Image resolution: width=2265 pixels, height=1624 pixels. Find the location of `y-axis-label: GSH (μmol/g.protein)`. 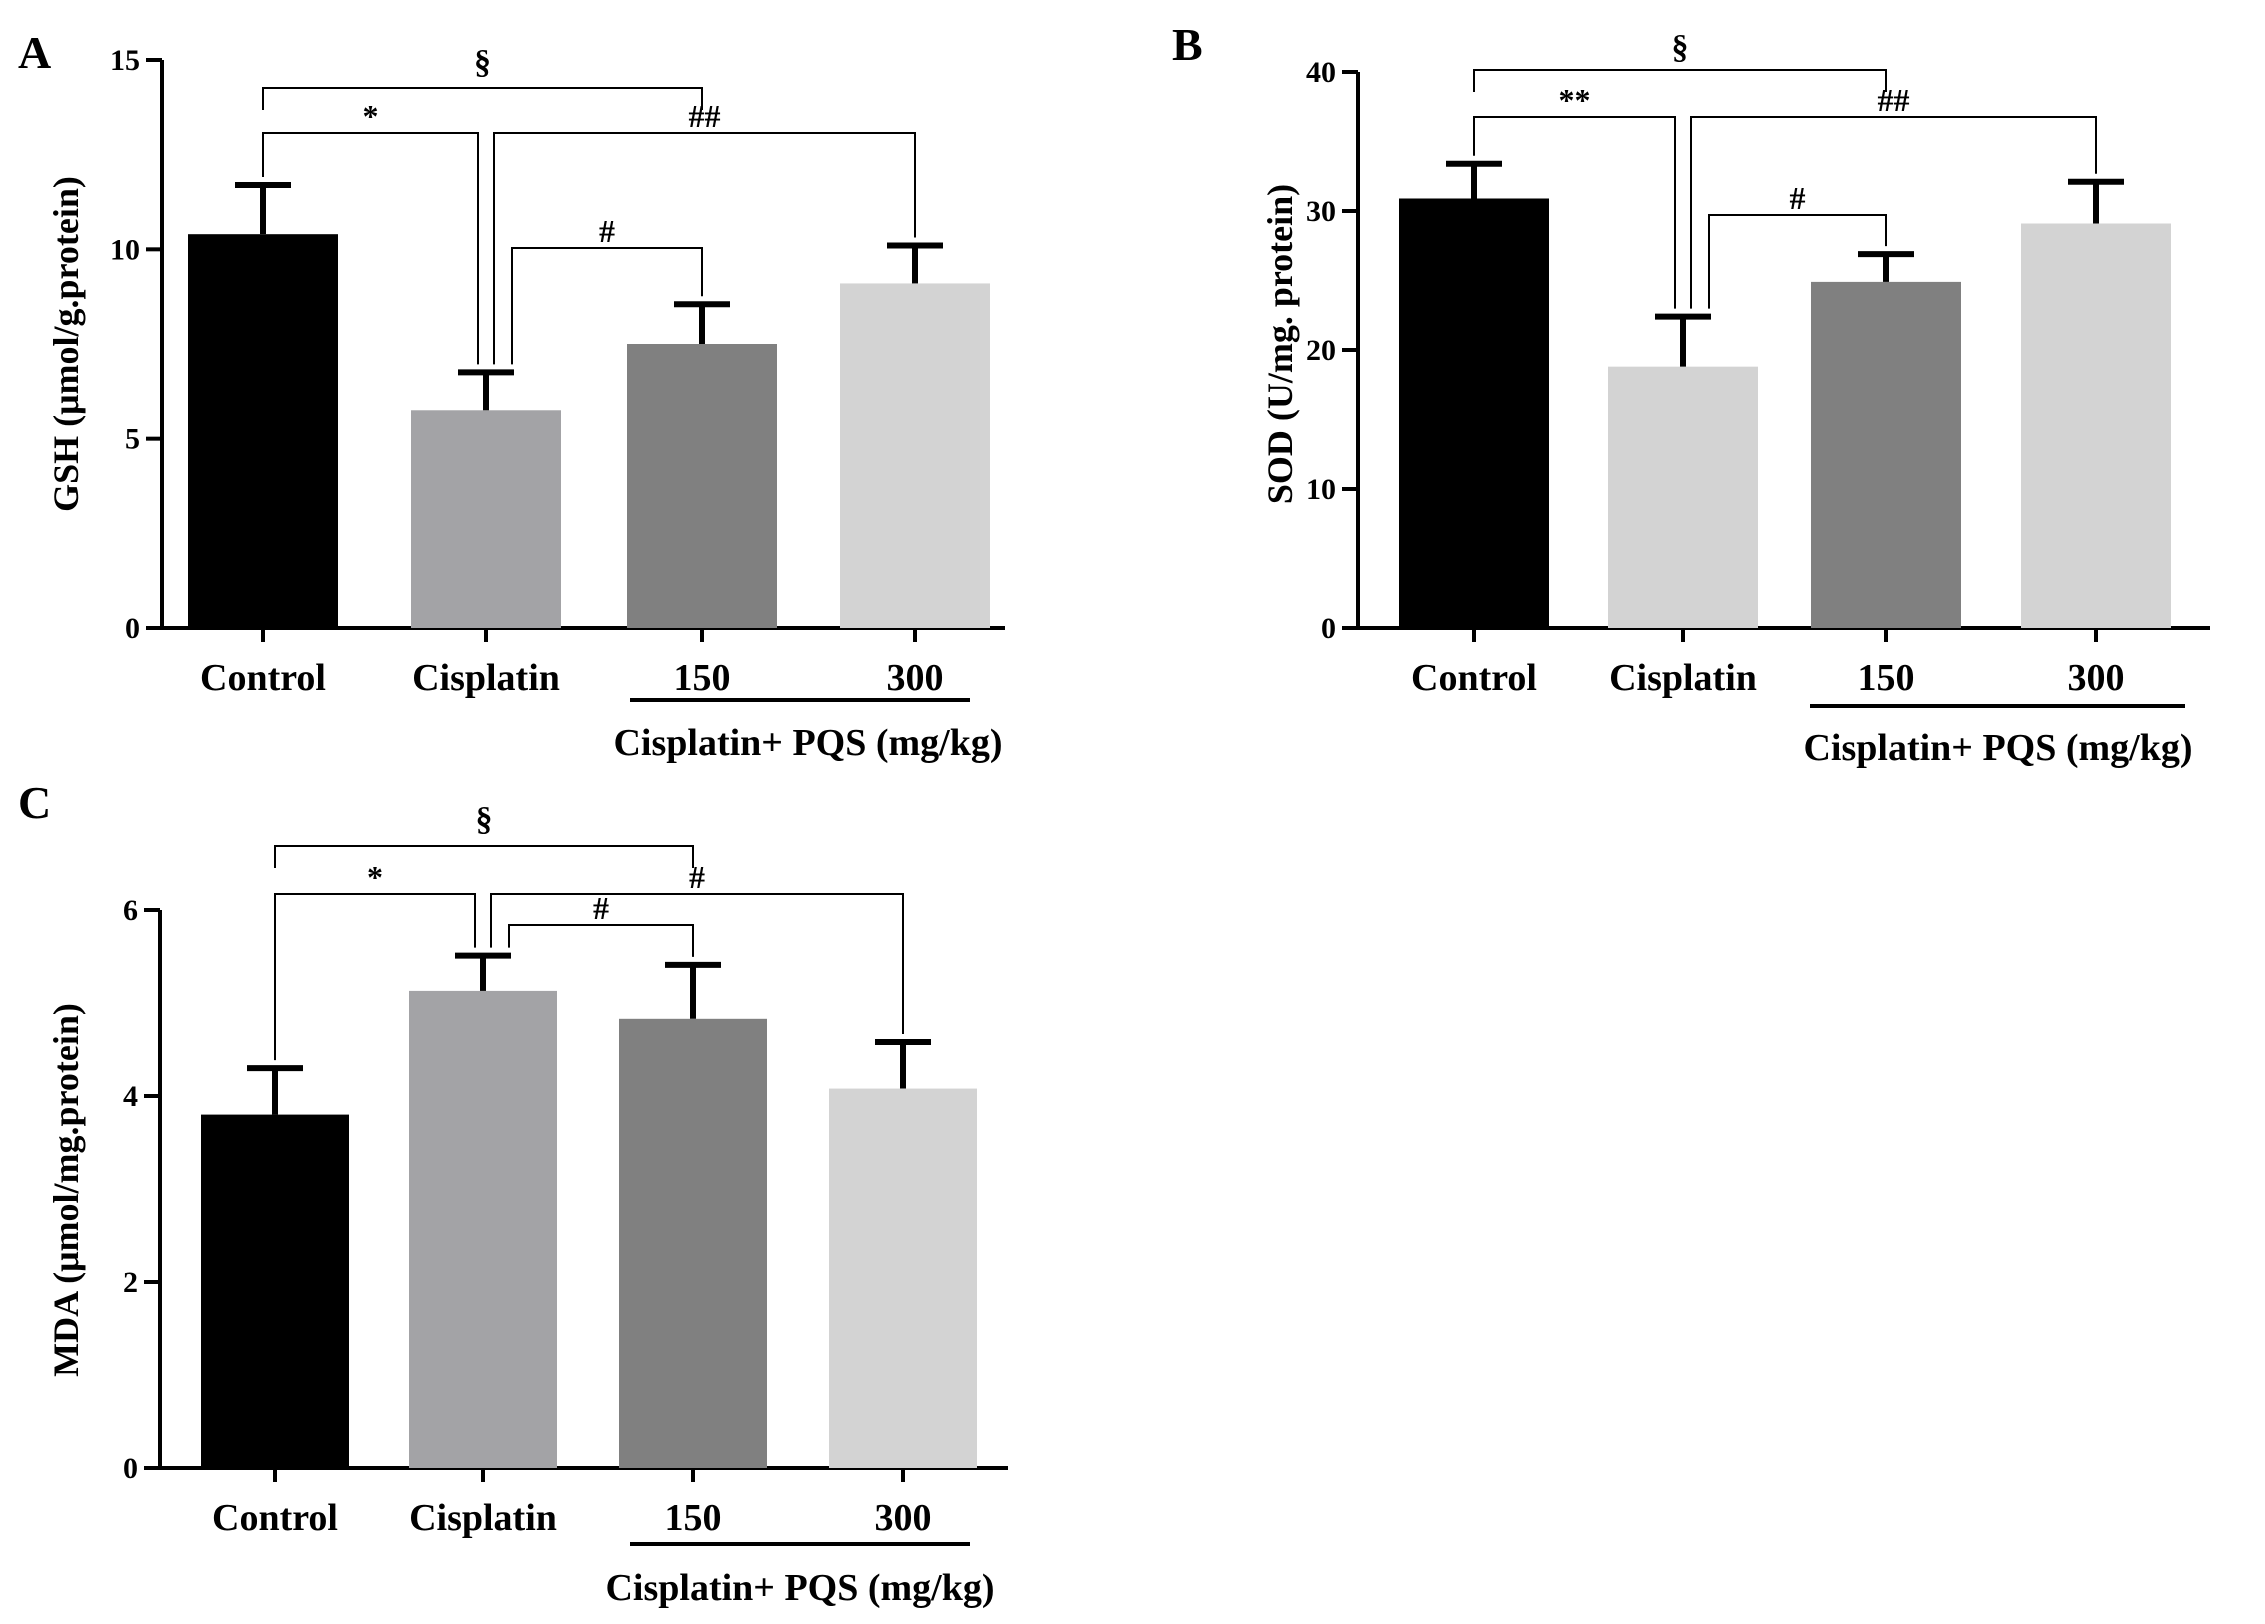

y-axis-label: GSH (μmol/g.protein) is located at coordinates (66, 344).